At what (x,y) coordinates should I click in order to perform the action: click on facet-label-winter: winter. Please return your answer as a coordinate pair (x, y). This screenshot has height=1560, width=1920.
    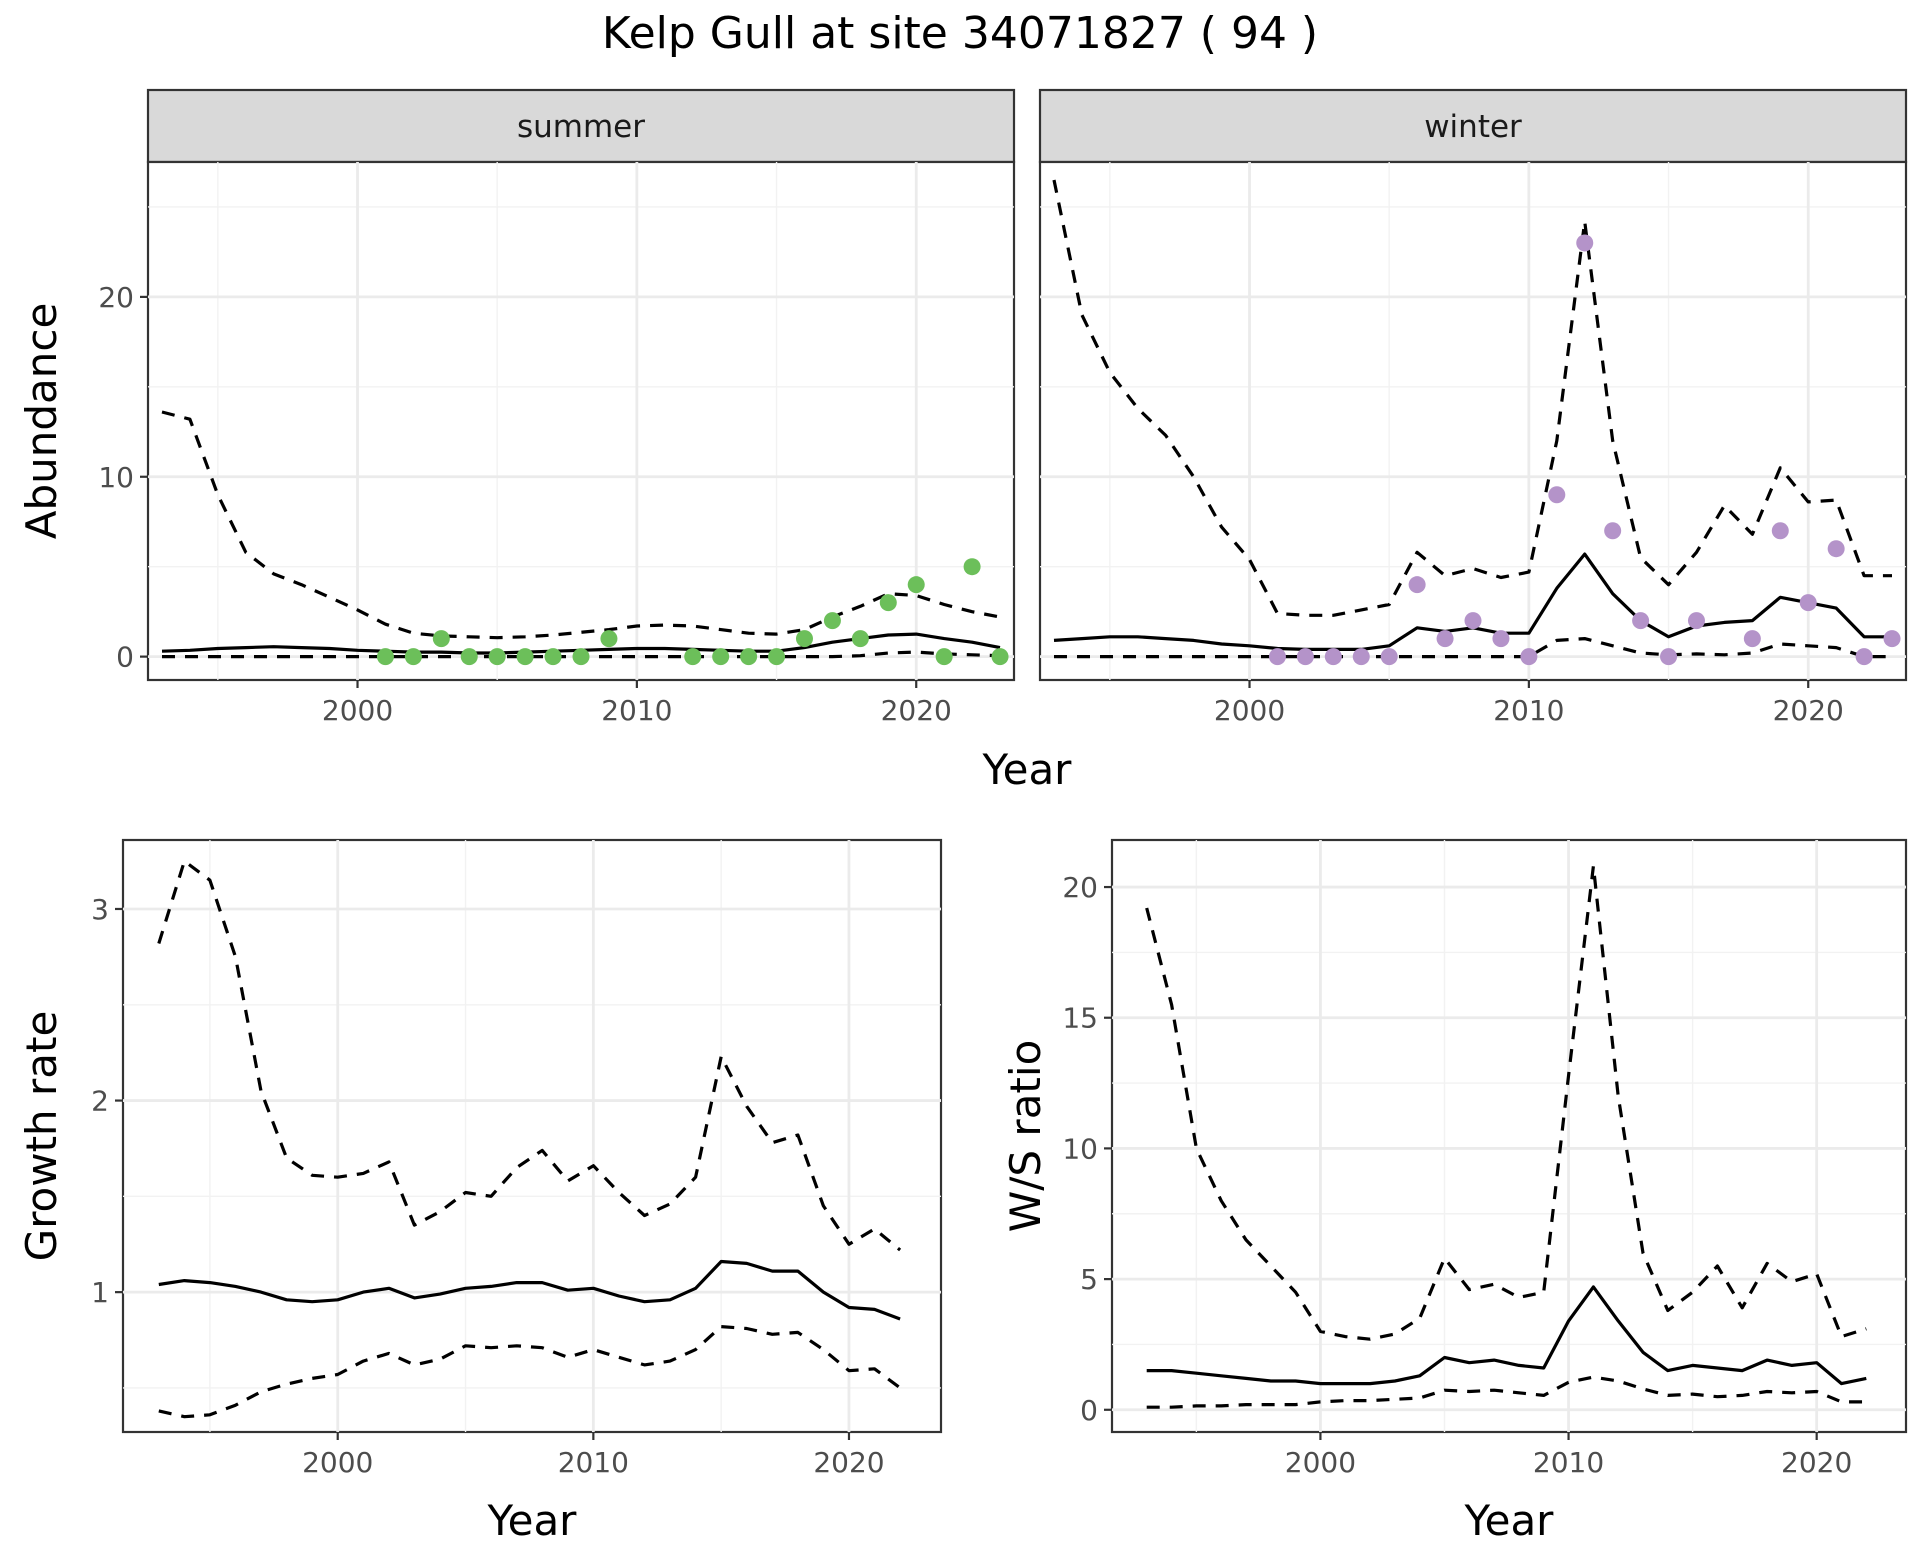
    Looking at the image, I should click on (1473, 127).